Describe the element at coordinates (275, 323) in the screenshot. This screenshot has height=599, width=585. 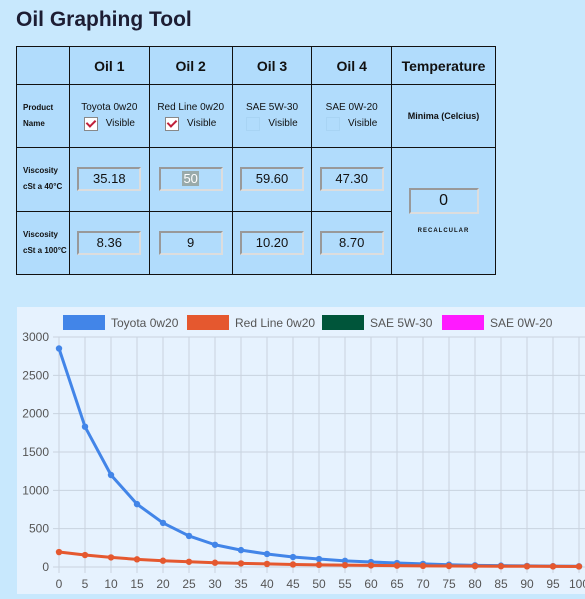
I see `legend-label: Red Line 0w20` at that location.